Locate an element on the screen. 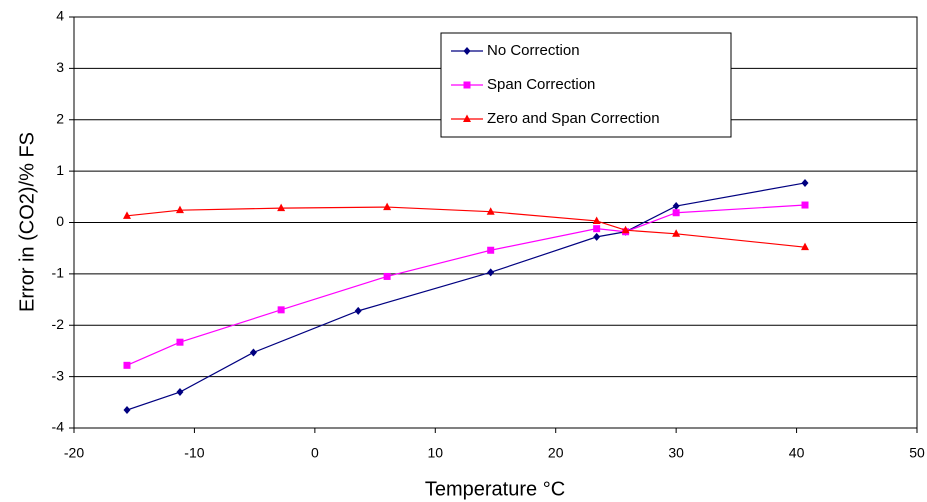 Image resolution: width=927 pixels, height=502 pixels. legend-label: No Correction is located at coordinates (533, 50).